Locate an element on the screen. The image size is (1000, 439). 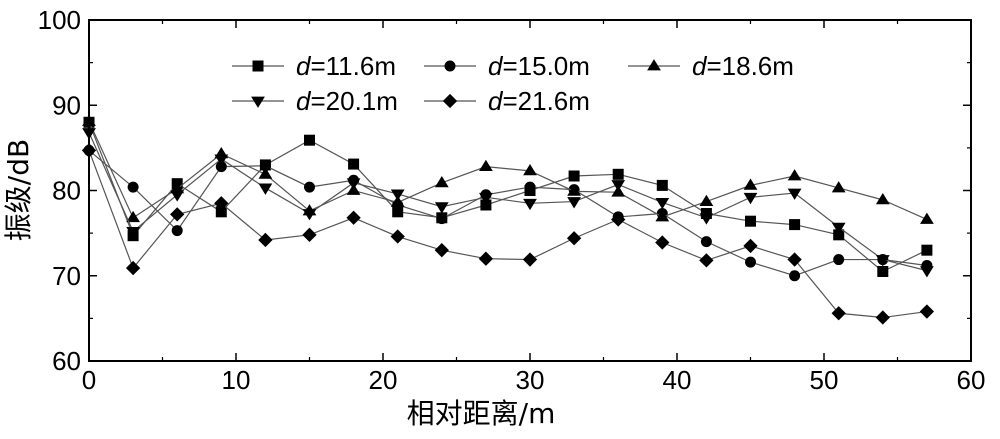
x-tick-label: 10 is located at coordinates (236, 380).